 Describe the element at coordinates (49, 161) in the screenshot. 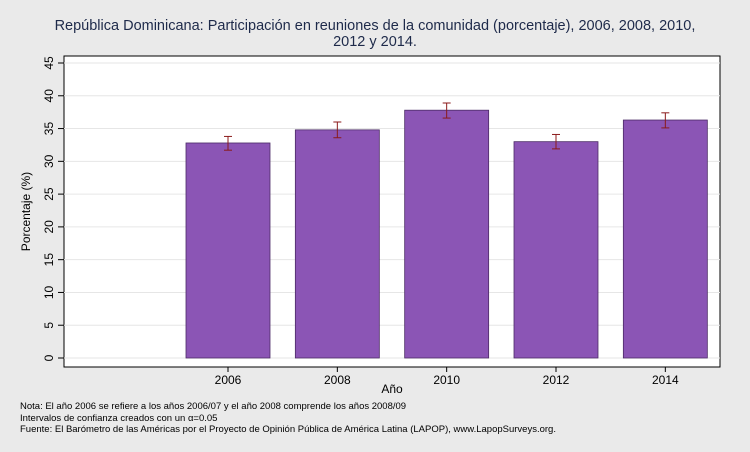

I see `y-tick-label: 30` at that location.